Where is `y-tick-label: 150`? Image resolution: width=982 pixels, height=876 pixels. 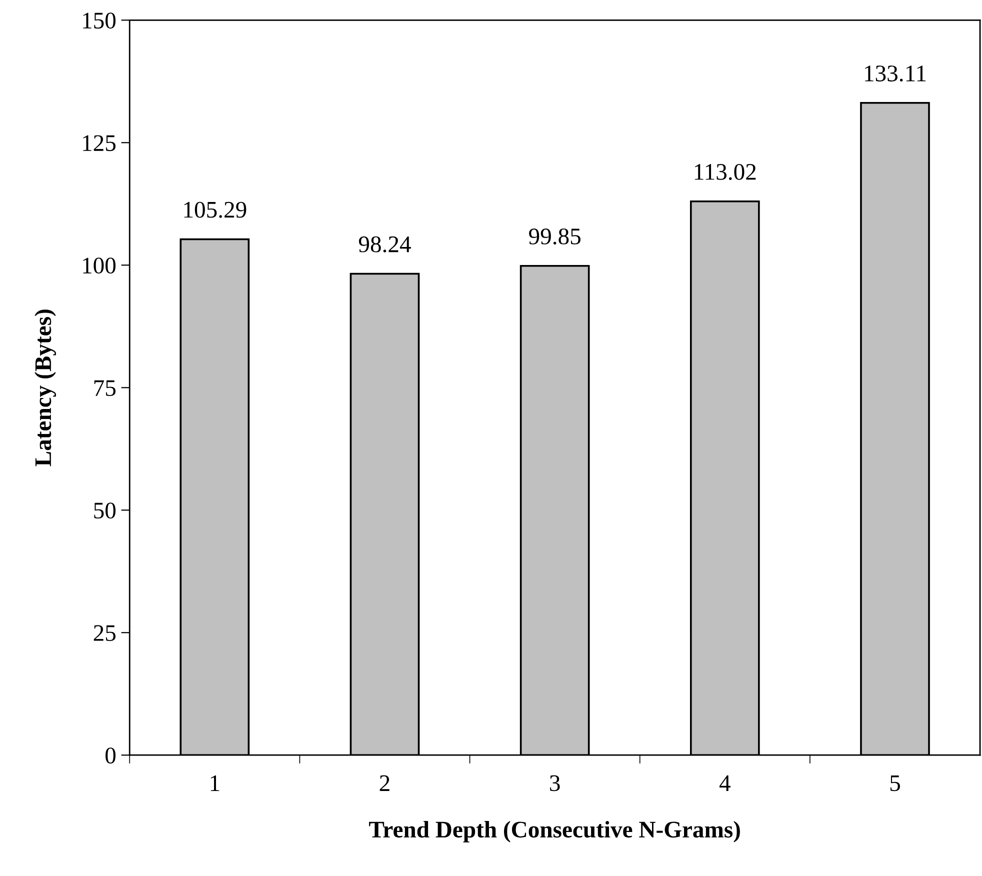 y-tick-label: 150 is located at coordinates (99, 20).